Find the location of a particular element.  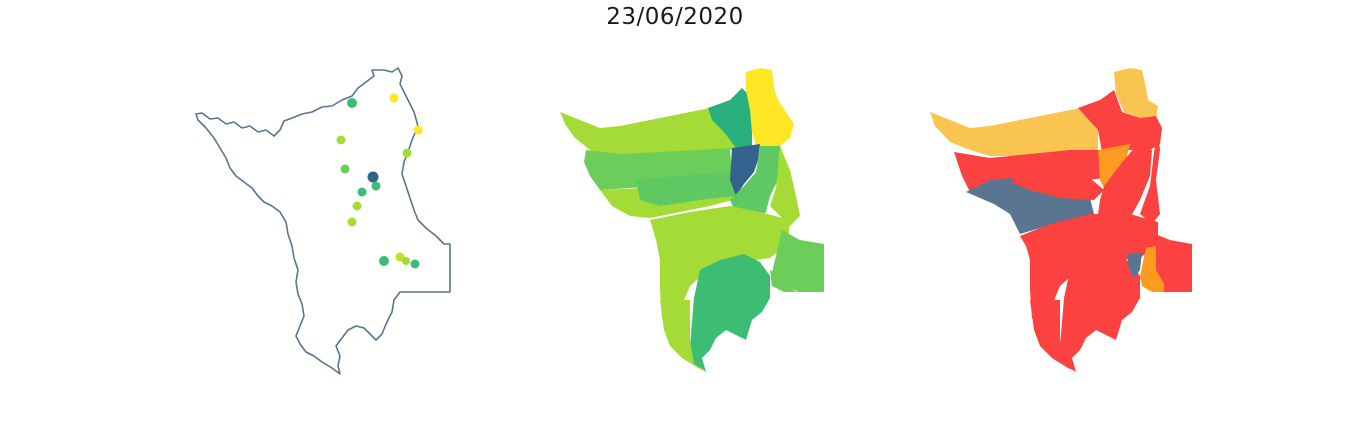

region-outline is located at coordinates (323, 221).